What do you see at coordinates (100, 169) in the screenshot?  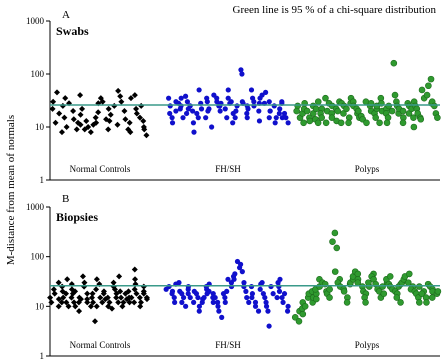 I see `category-label: Normal Controls` at bounding box center [100, 169].